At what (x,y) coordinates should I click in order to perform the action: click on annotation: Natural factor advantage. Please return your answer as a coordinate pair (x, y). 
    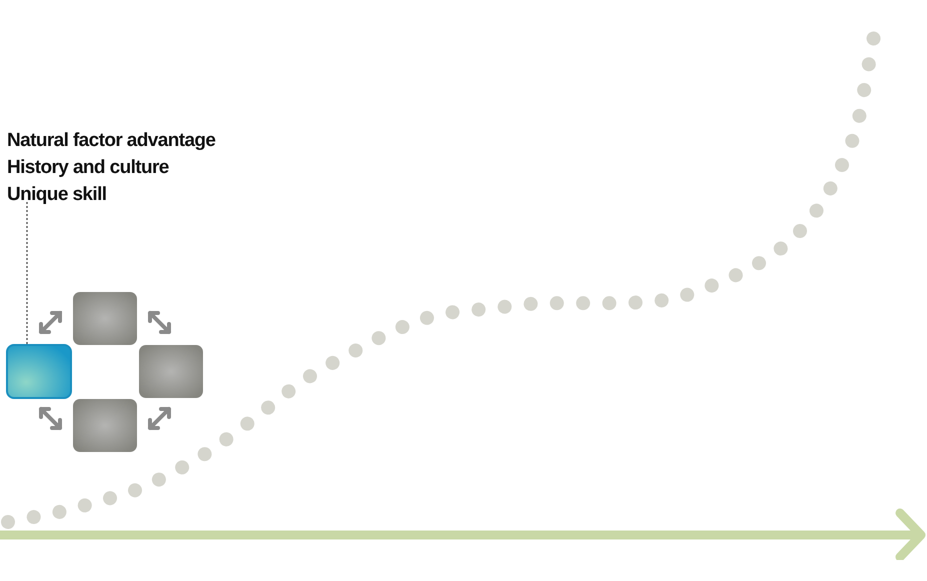
    Looking at the image, I should click on (111, 141).